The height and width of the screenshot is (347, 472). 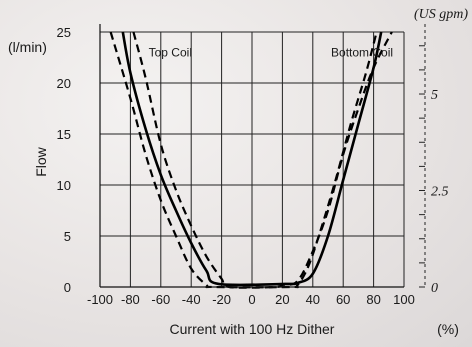 What do you see at coordinates (64, 185) in the screenshot?
I see `y-tick-label: 10` at bounding box center [64, 185].